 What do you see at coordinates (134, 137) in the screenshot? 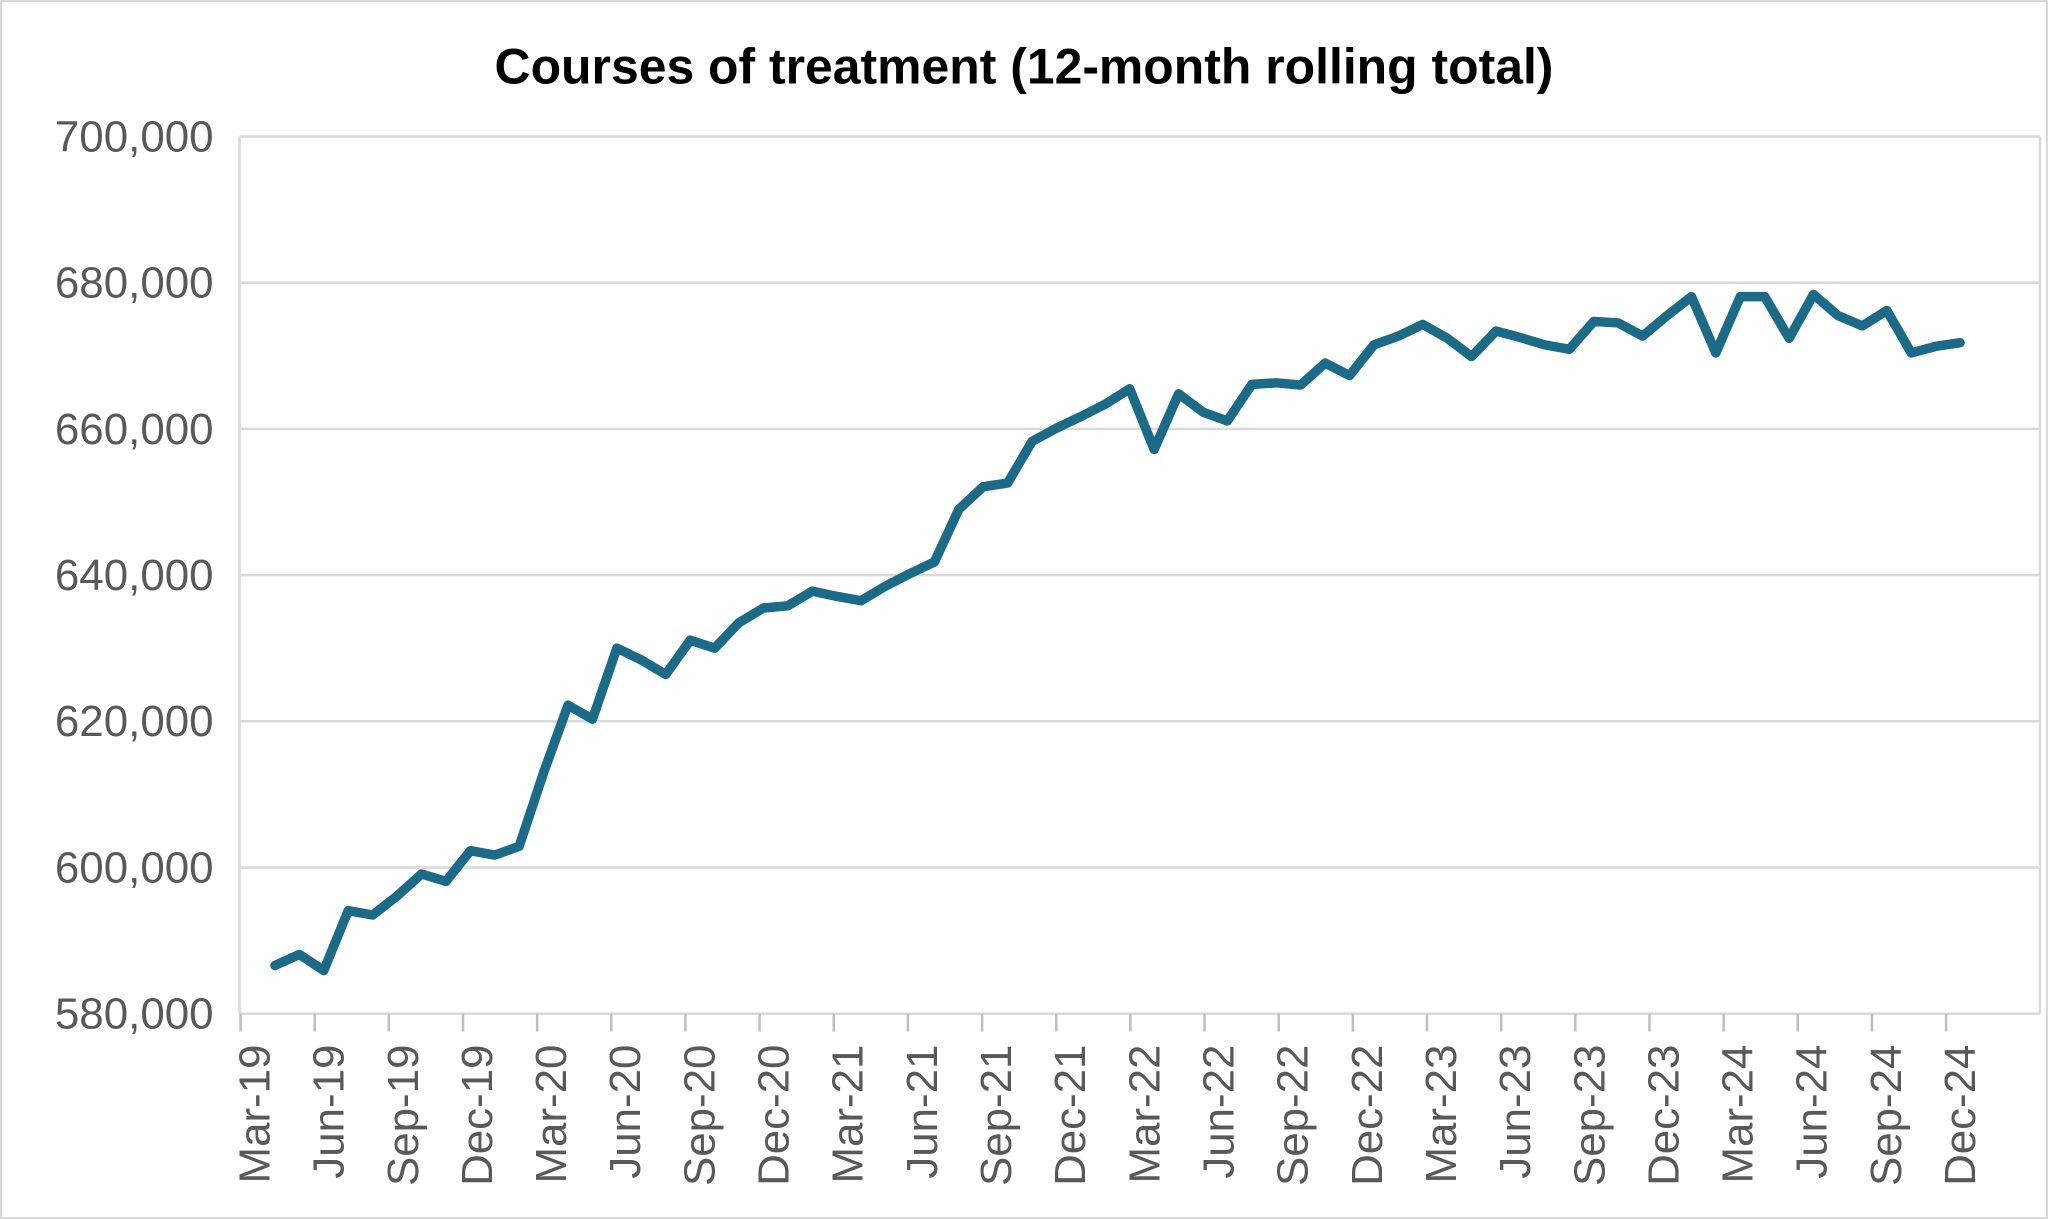
I see `y-axis-tick-label: 700,000` at bounding box center [134, 137].